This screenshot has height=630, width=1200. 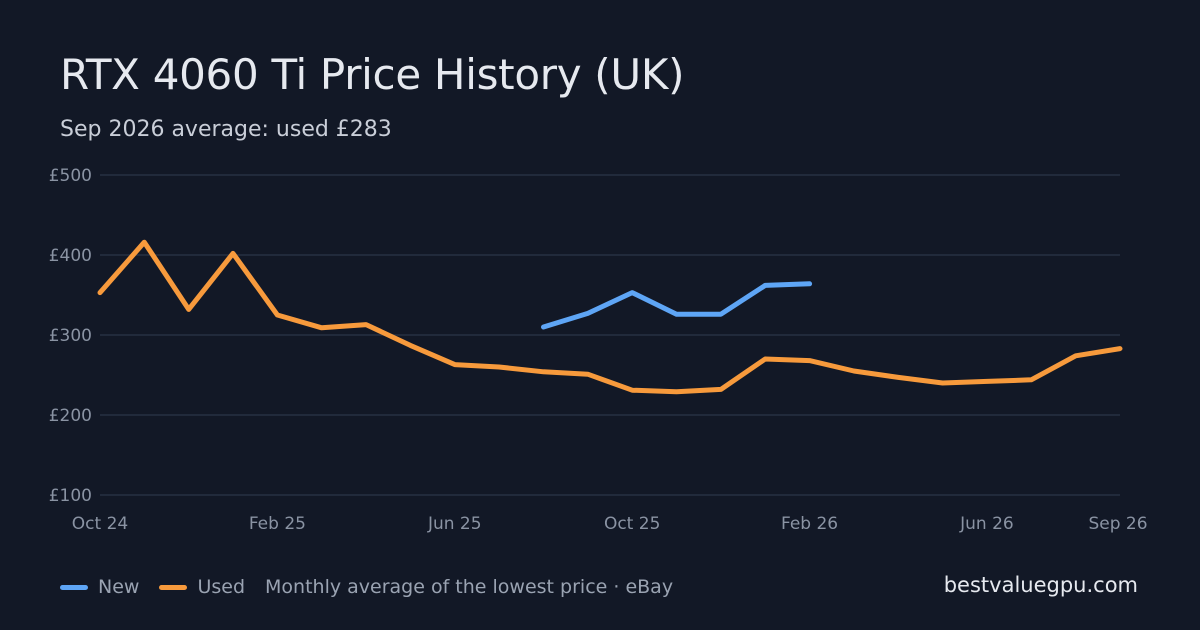 I want to click on x-tick-label: Oct 24, so click(x=100, y=524).